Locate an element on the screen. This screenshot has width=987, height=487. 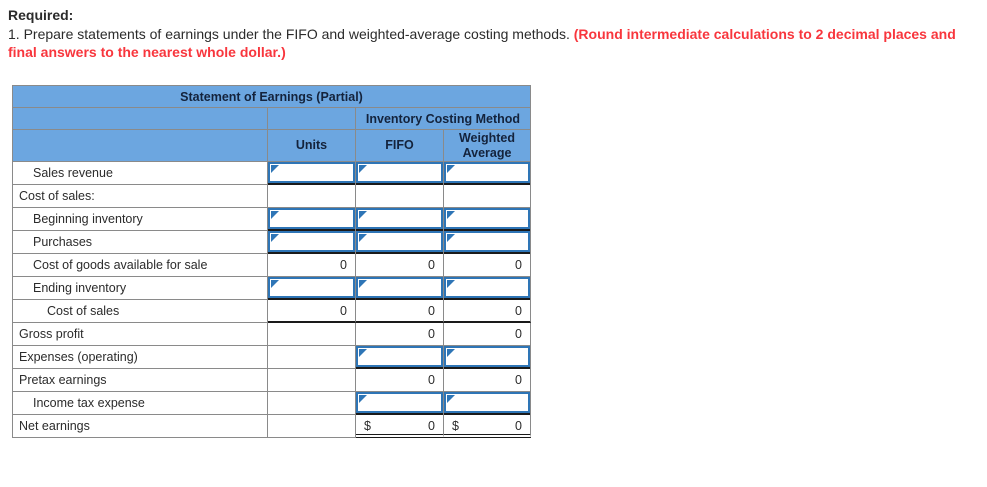
row-label: Income tax expense is located at coordinates (140, 403).